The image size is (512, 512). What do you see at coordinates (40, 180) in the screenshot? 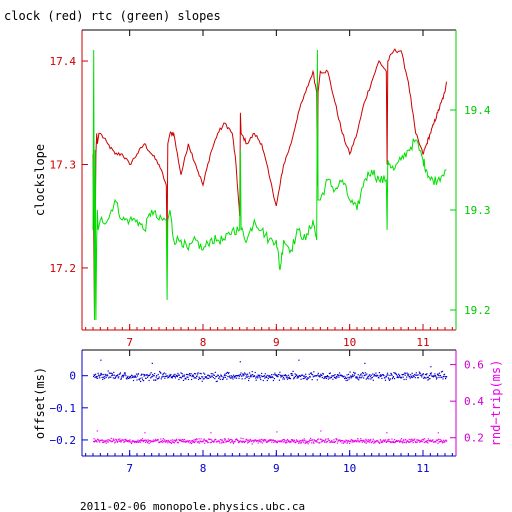
I see `y-axis-label: clockslope` at bounding box center [40, 180].